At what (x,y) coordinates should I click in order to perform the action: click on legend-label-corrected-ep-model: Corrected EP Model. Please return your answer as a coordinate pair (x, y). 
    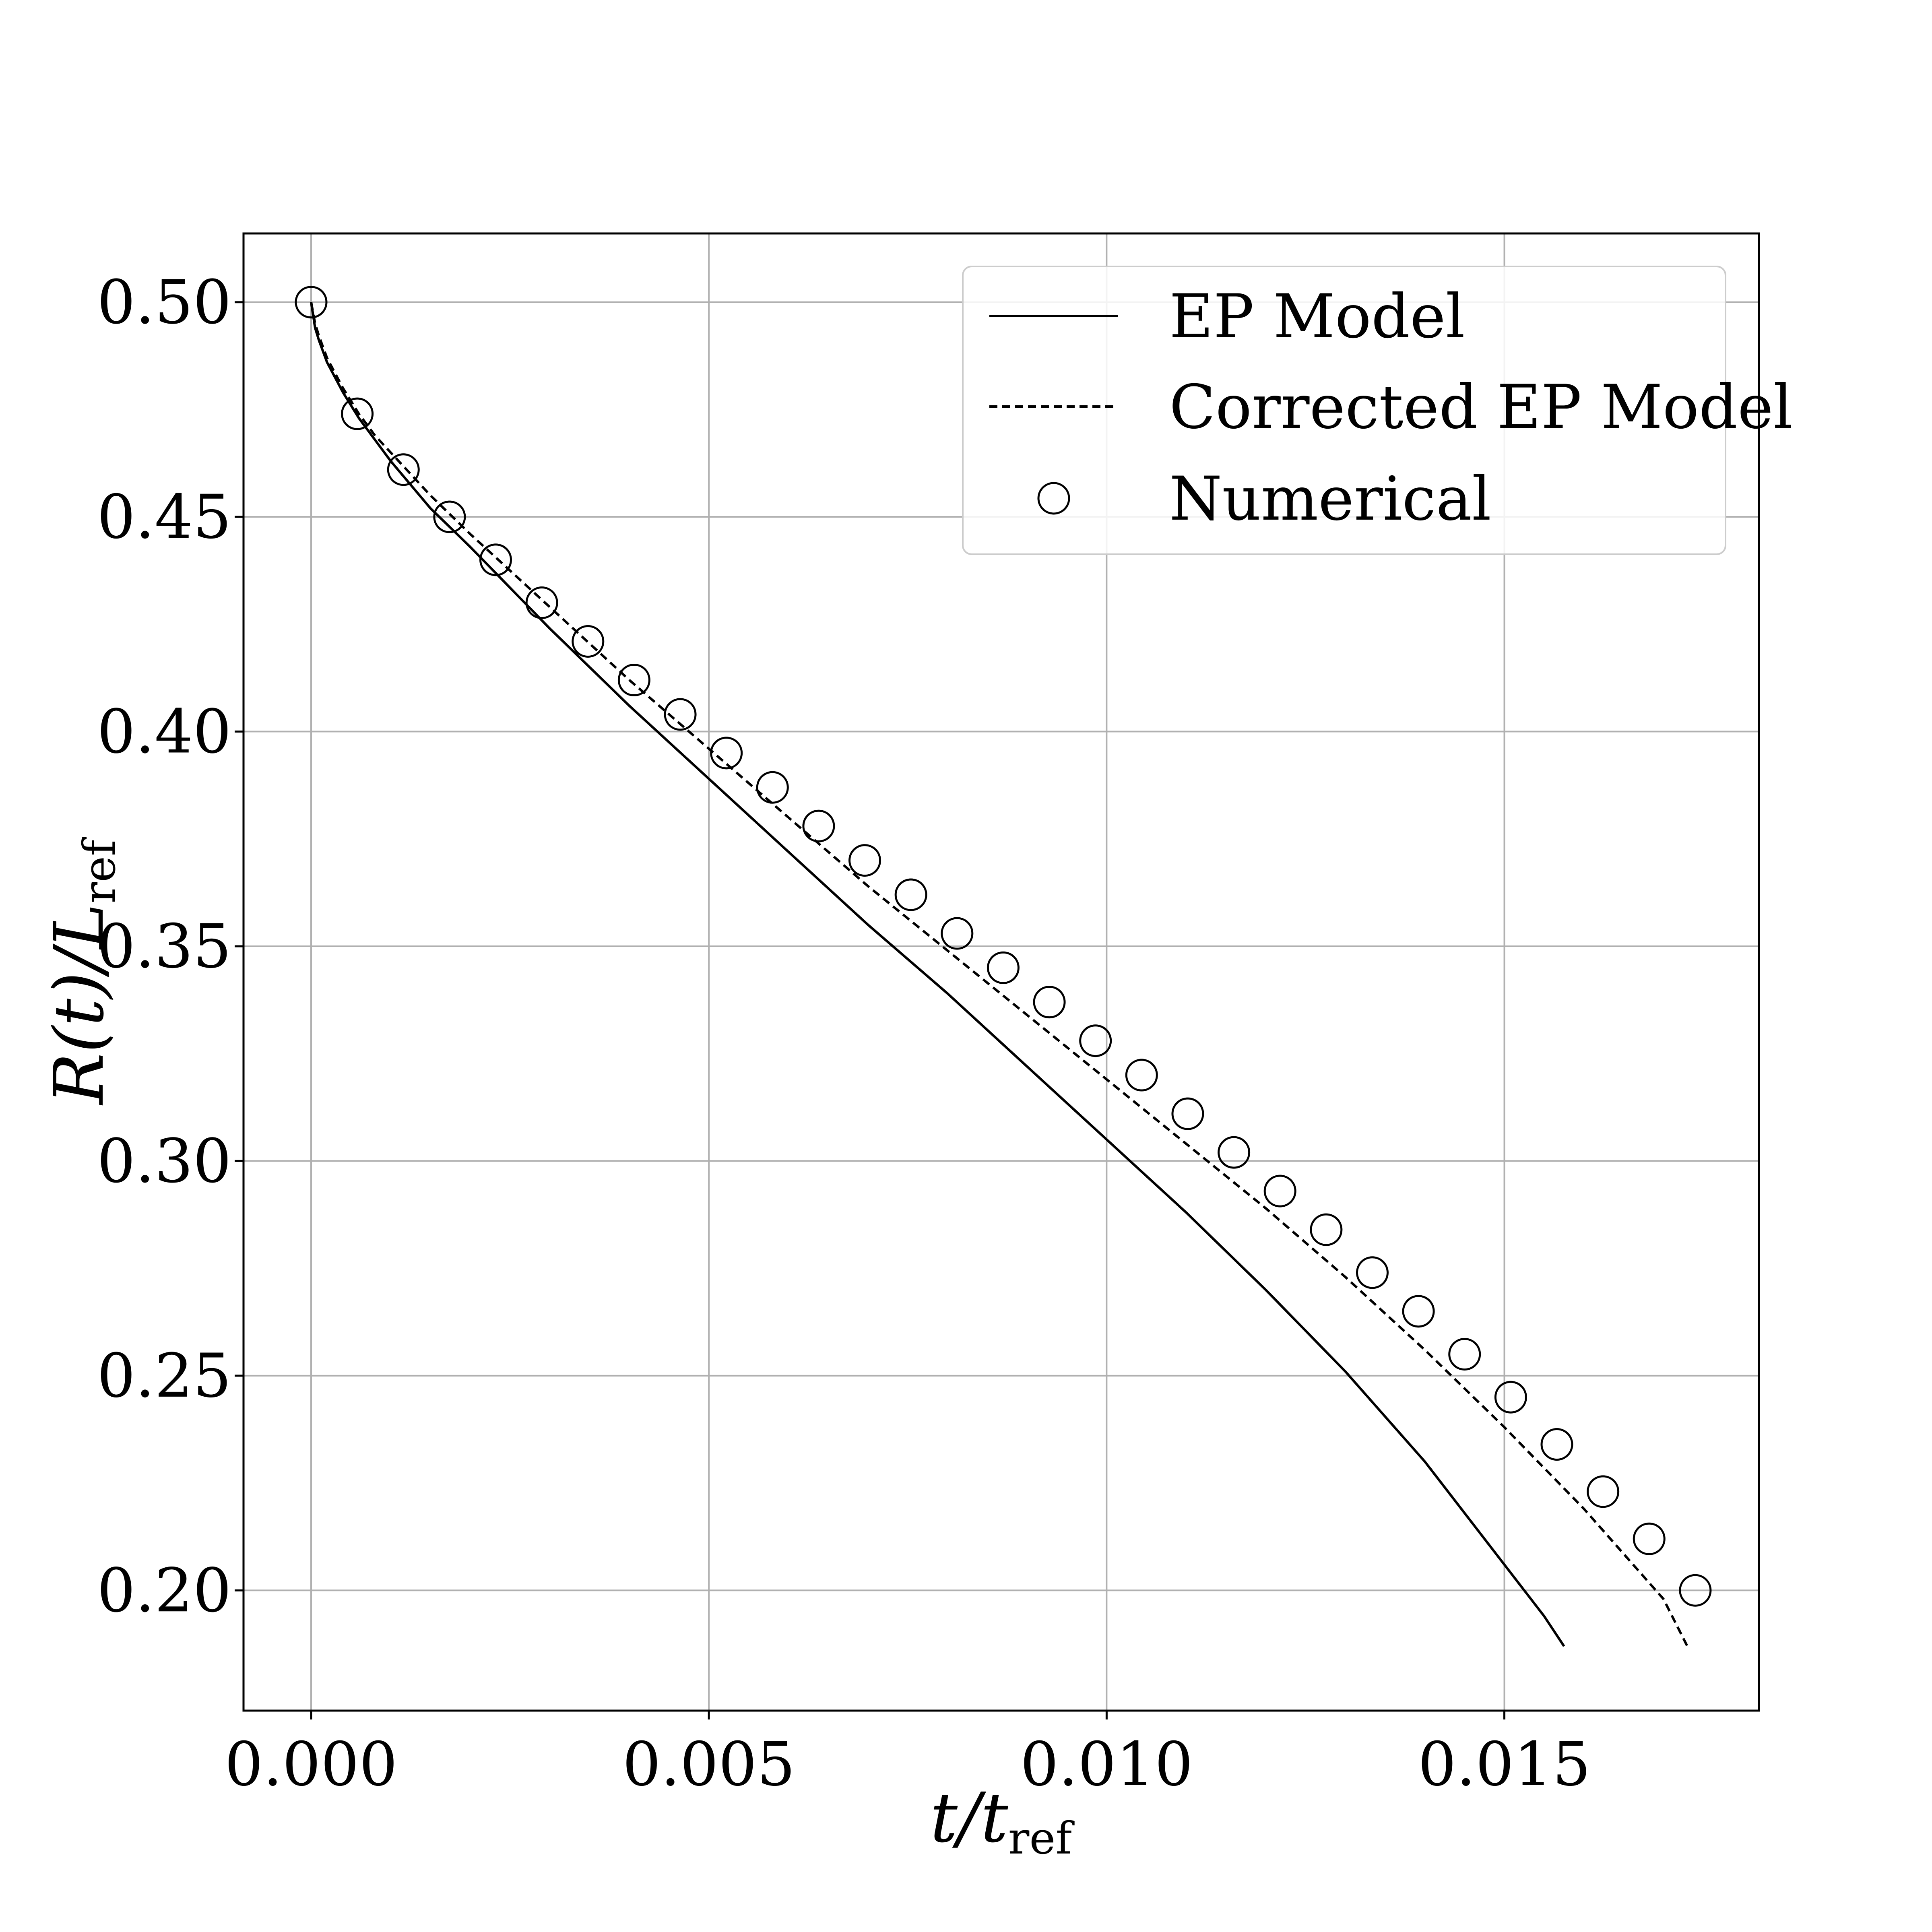
    Looking at the image, I should click on (1481, 407).